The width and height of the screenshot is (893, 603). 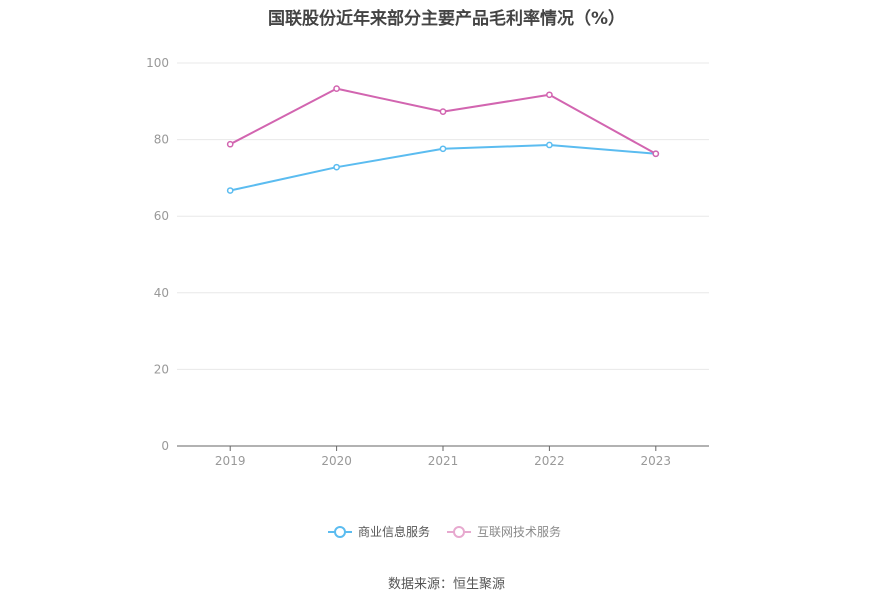 I want to click on x-tick-label: 2022, so click(x=549, y=461).